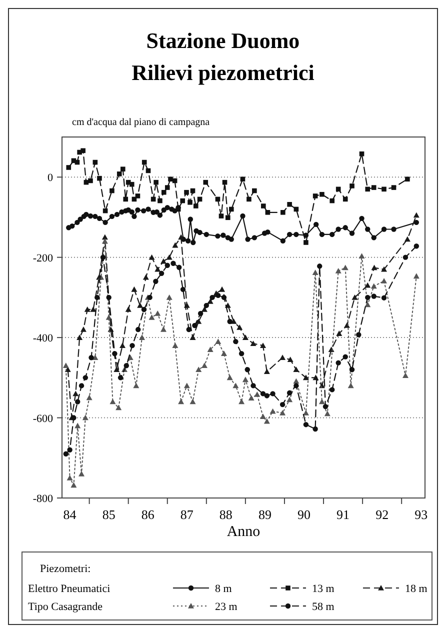  Describe the element at coordinates (69, 589) in the screenshot. I see `text: Elettro Pneumatici` at that location.